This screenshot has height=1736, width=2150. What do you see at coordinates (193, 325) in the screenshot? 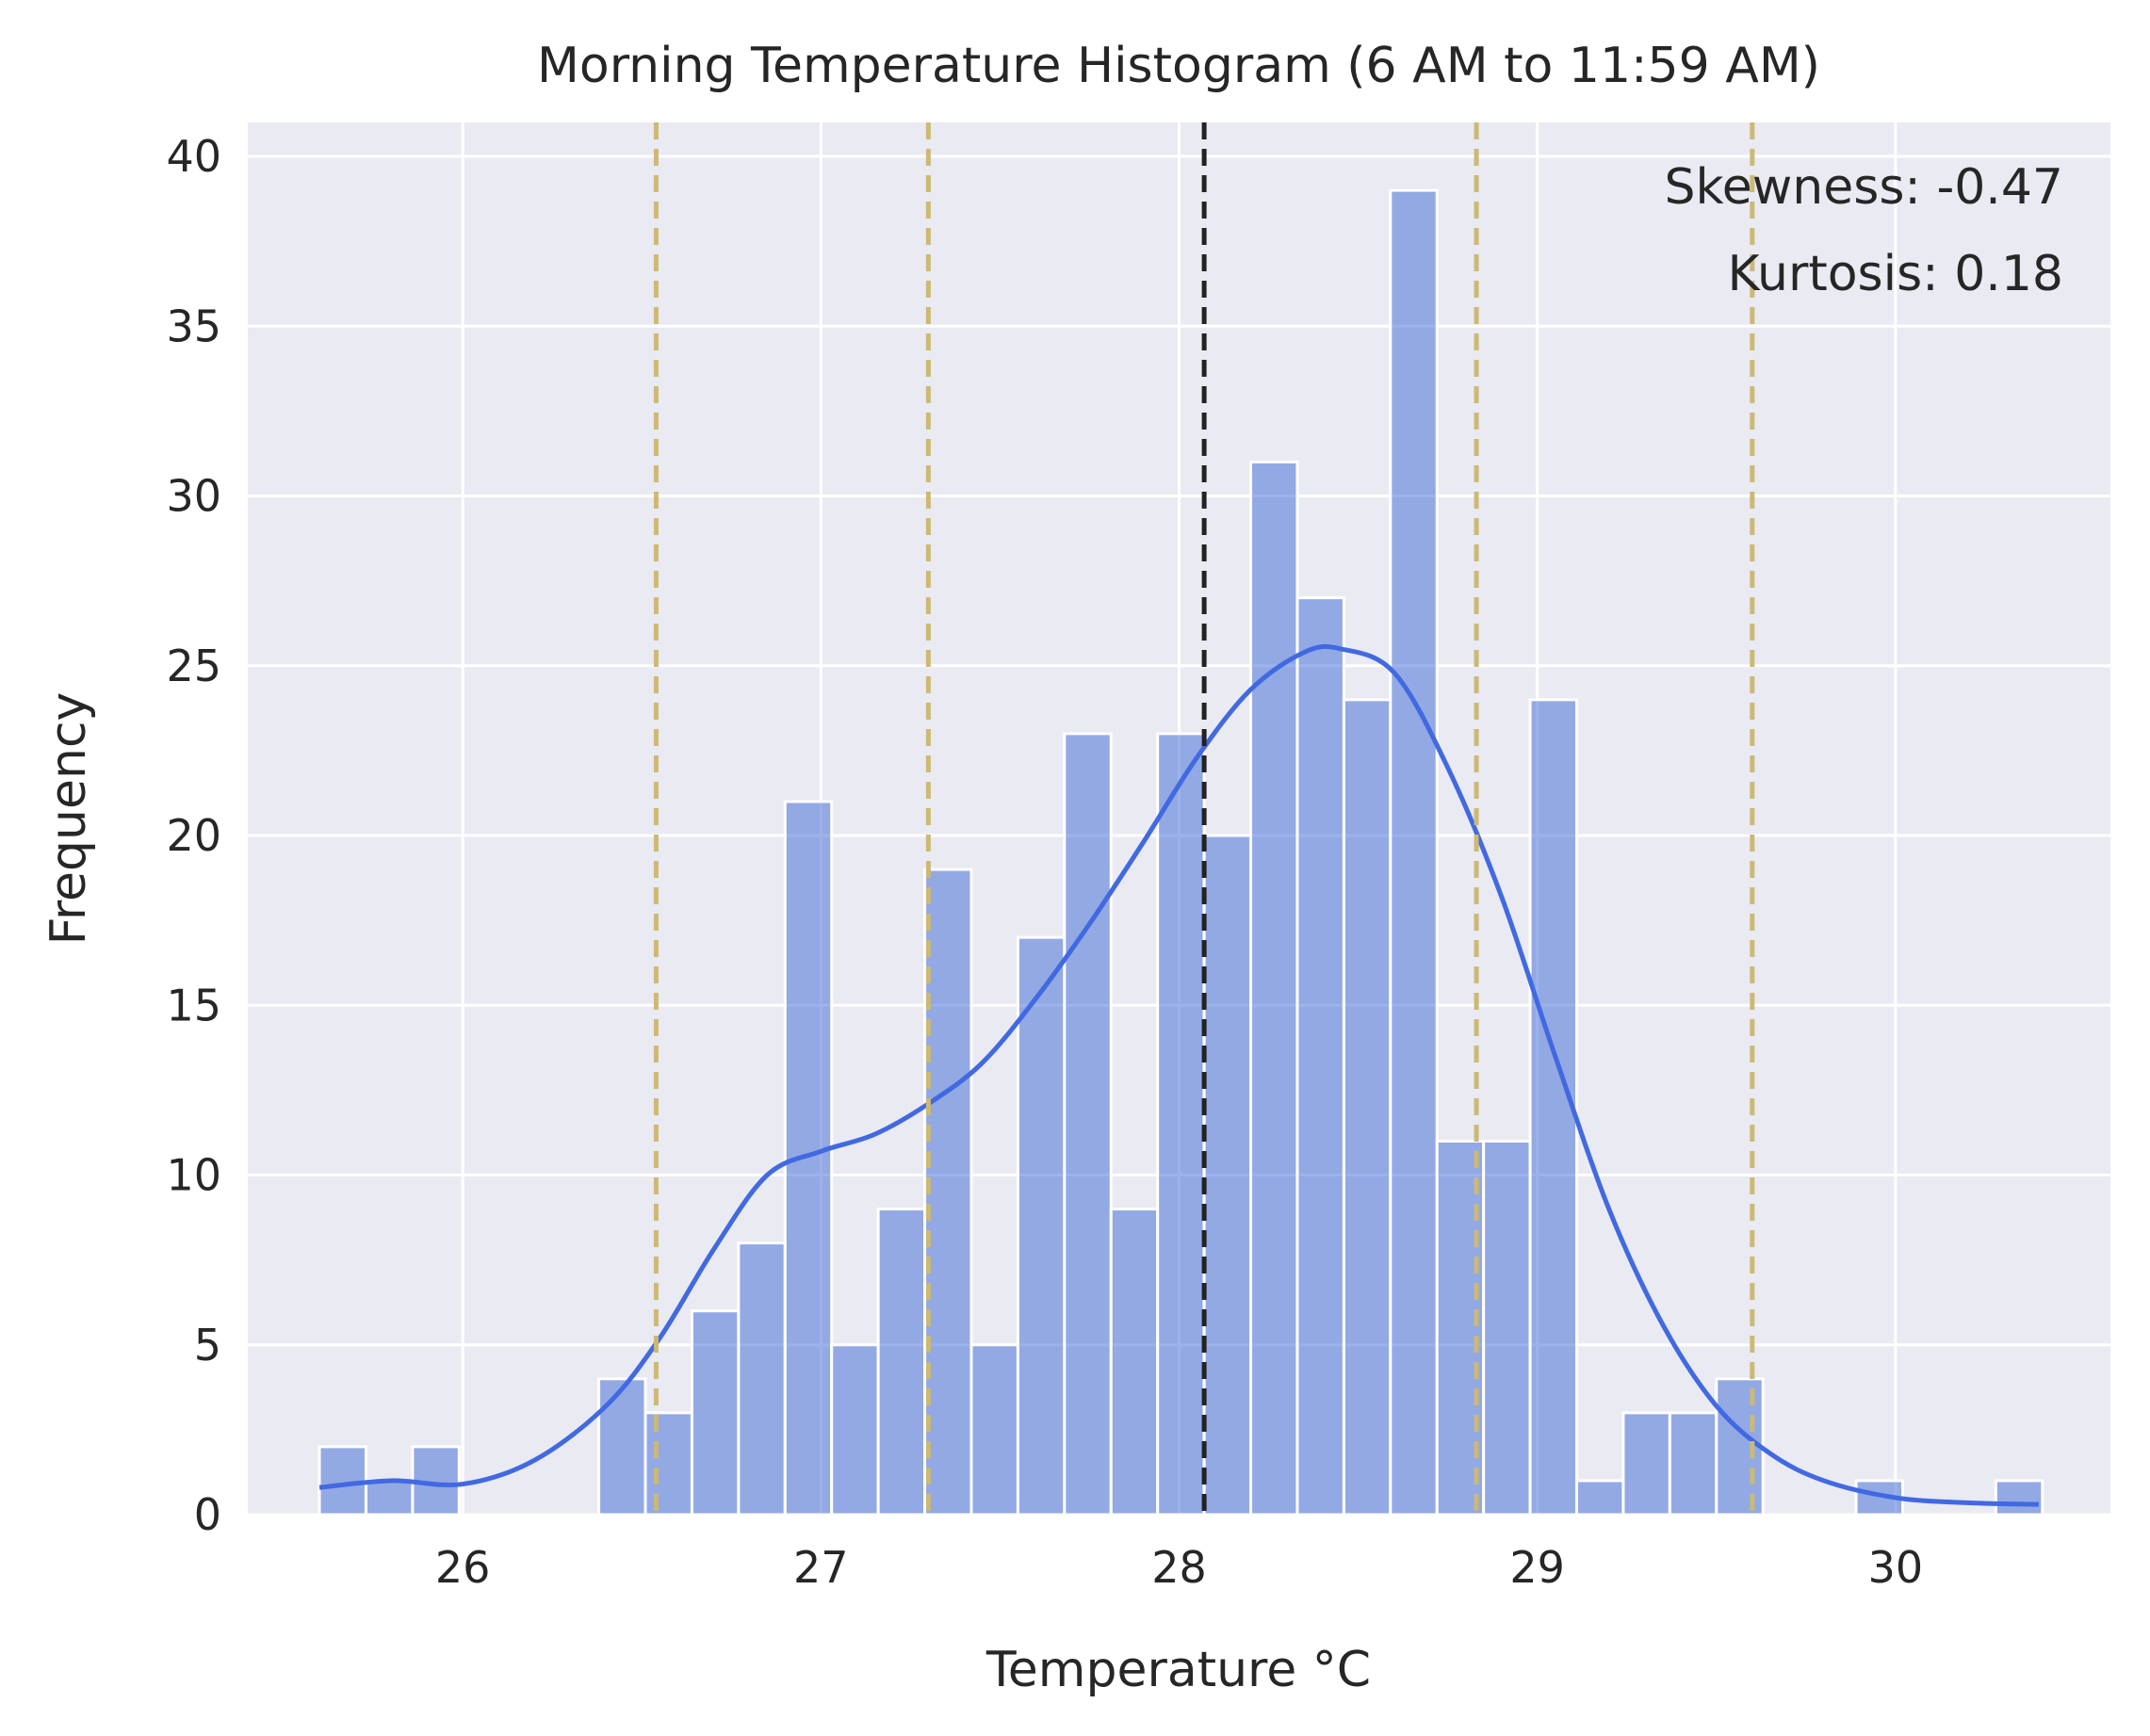
I see `y-tick-label: 35` at bounding box center [193, 325].